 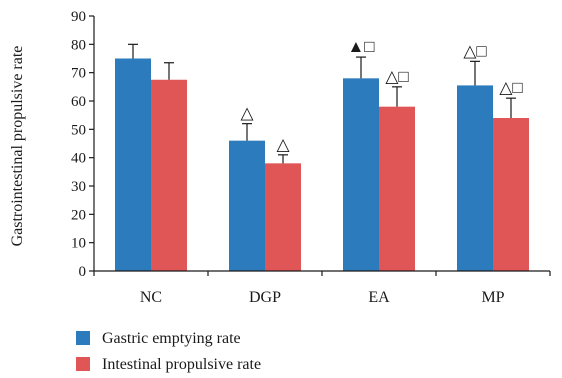 What do you see at coordinates (379, 297) in the screenshot?
I see `category-label: EA` at bounding box center [379, 297].